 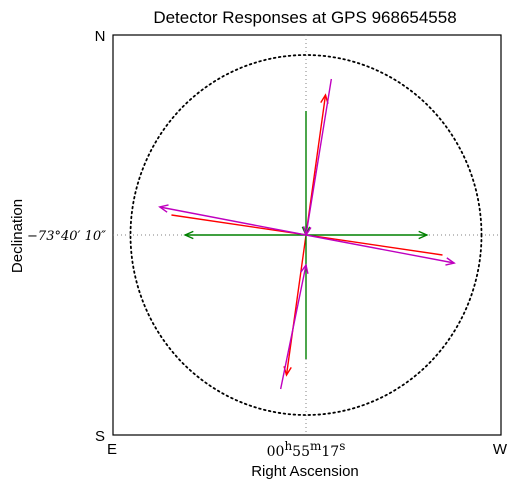 What do you see at coordinates (305, 471) in the screenshot?
I see `x-axis-label: Right Ascension` at bounding box center [305, 471].